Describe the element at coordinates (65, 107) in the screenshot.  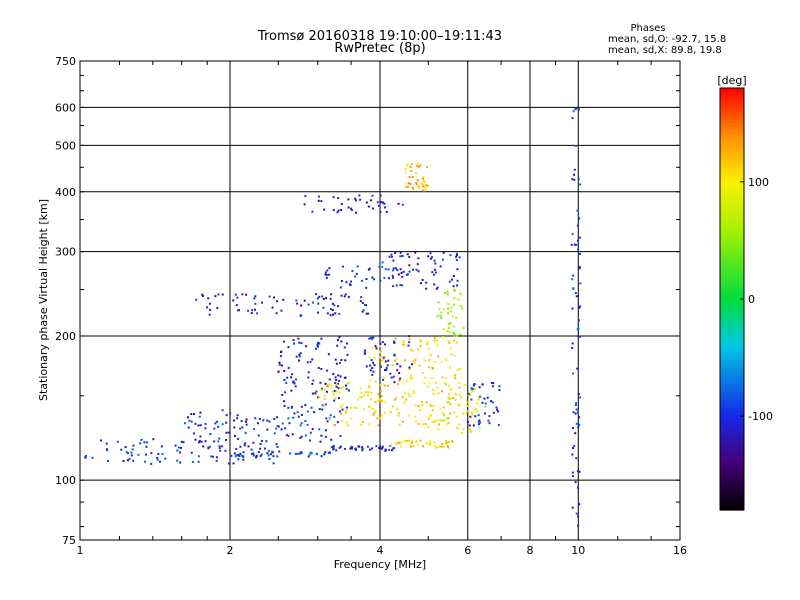
I see `y-tick-label: 600` at that location.